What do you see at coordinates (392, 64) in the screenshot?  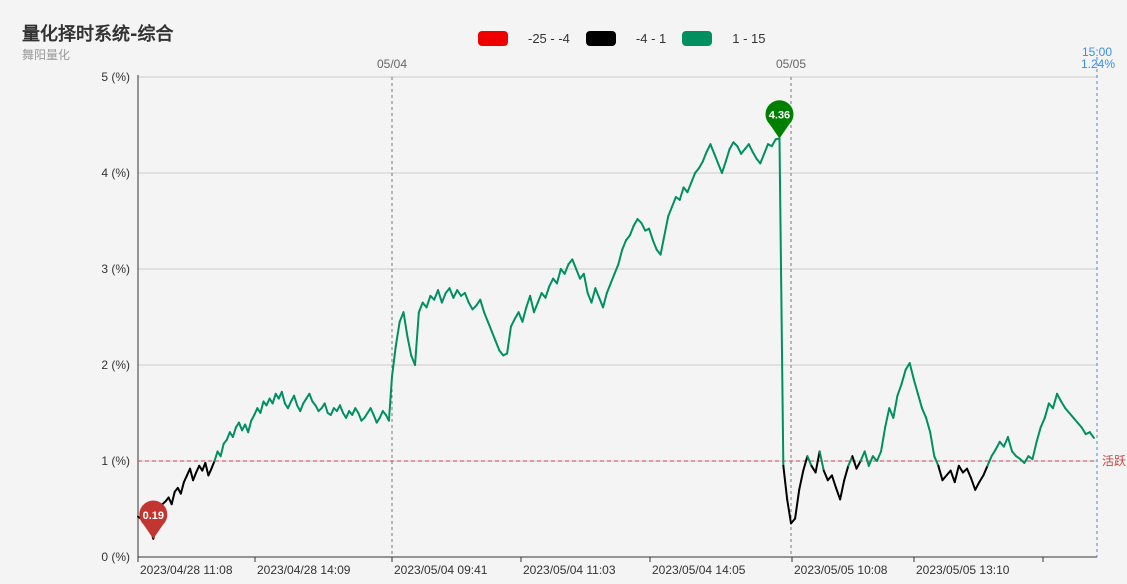 I see `day-marker-label: 05/04` at bounding box center [392, 64].